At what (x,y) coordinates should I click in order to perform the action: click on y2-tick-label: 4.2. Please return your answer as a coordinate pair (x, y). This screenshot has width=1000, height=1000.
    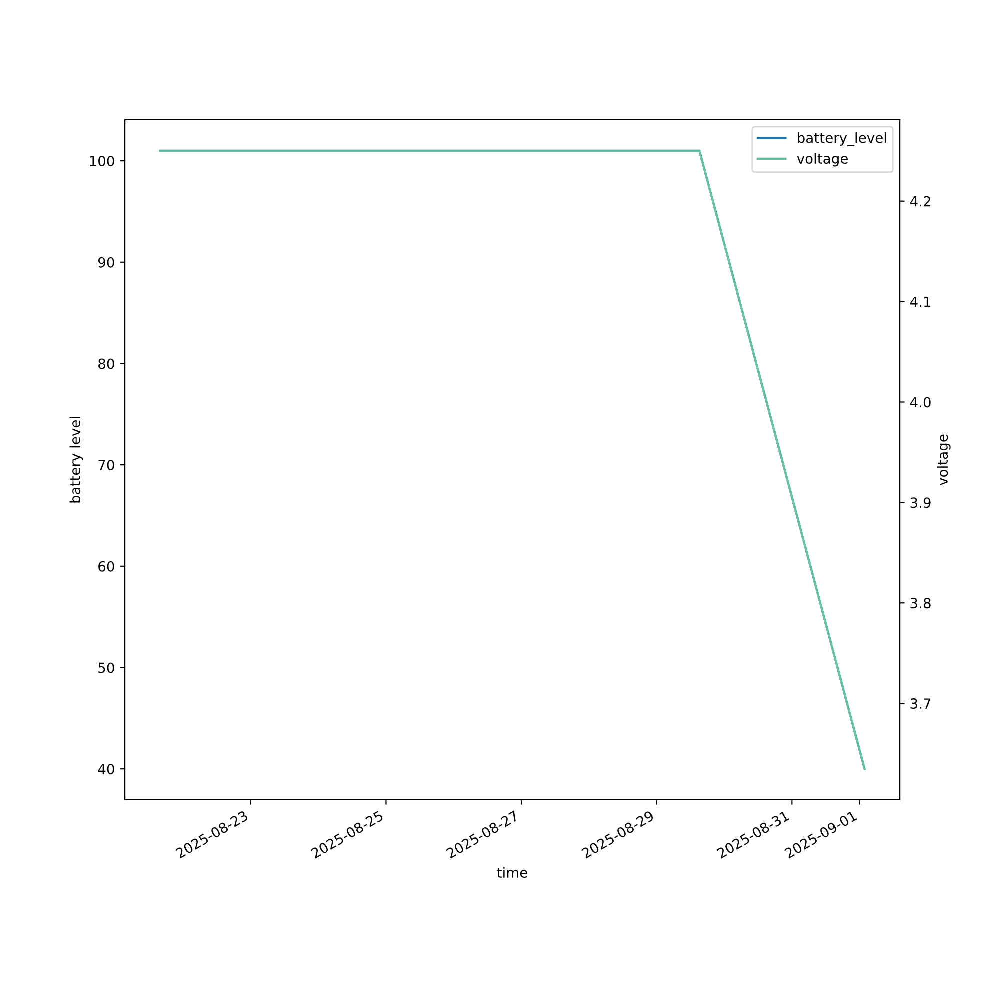
    Looking at the image, I should click on (920, 201).